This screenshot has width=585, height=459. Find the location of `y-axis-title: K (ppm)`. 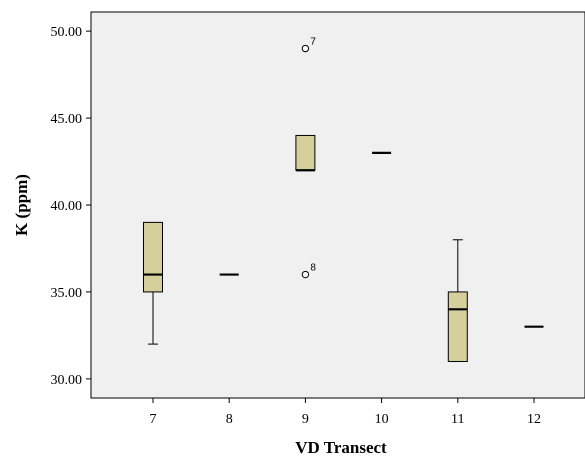

y-axis-title: K (ppm) is located at coordinates (21, 205).